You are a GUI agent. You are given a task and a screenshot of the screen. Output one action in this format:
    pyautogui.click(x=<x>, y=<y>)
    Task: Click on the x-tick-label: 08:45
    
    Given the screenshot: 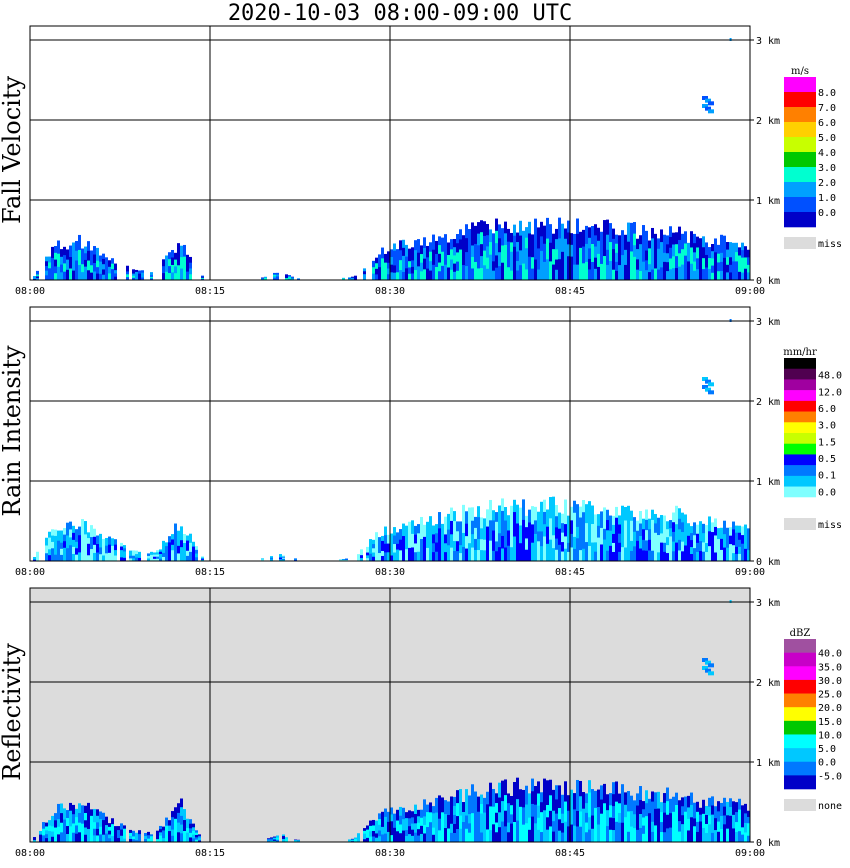 What is the action you would take?
    pyautogui.click(x=570, y=291)
    